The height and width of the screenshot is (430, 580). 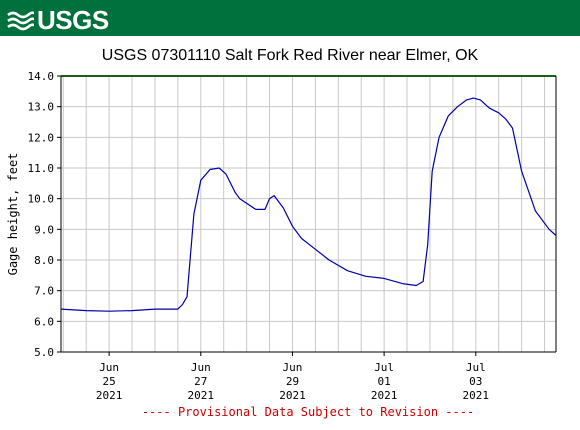 What do you see at coordinates (109, 381) in the screenshot?
I see `x-tick-label: 25` at bounding box center [109, 381].